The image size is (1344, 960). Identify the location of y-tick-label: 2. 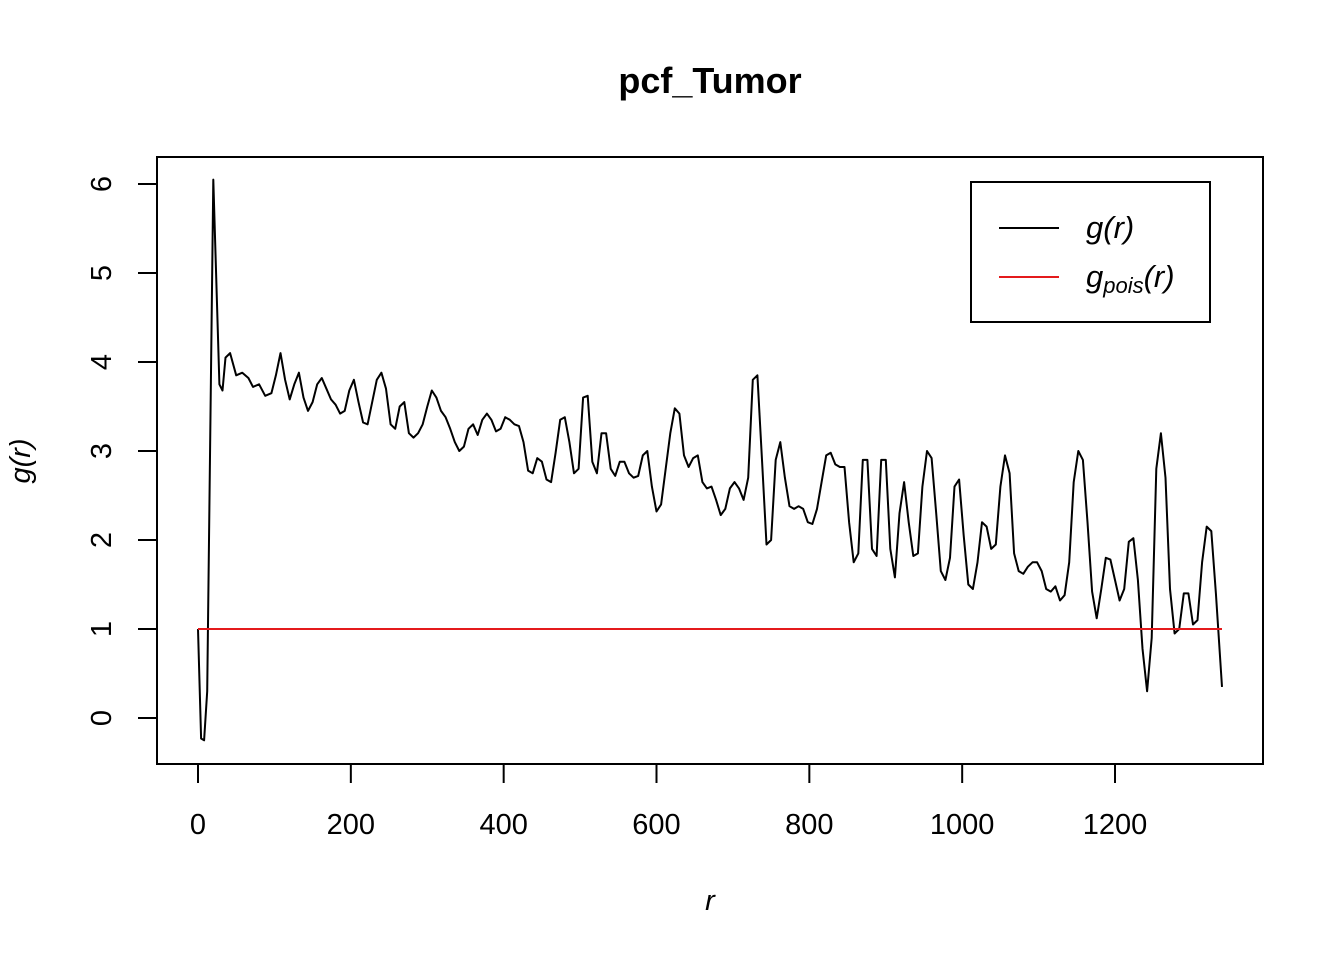
(102, 540).